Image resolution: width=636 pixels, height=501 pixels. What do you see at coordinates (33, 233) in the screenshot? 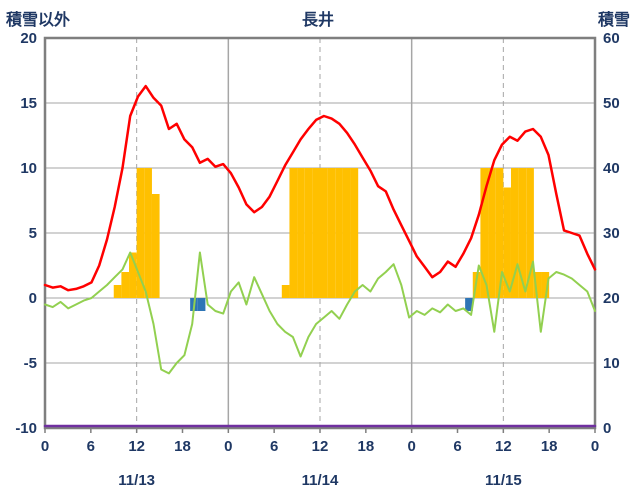
I see `left-axis-tick-label: 5` at bounding box center [33, 233].